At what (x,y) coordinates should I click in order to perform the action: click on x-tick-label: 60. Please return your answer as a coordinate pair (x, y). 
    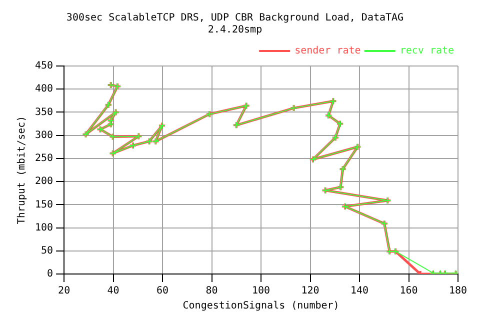
    Looking at the image, I should click on (162, 291).